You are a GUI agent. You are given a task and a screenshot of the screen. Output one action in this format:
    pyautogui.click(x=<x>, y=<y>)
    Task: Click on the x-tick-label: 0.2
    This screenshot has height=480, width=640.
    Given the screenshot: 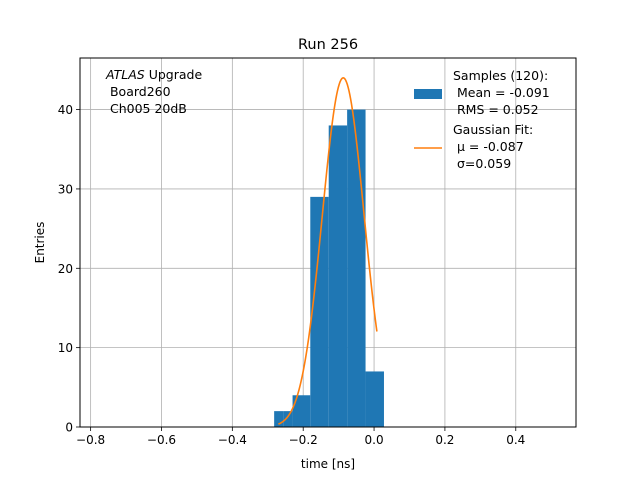 What is the action you would take?
    pyautogui.click(x=444, y=440)
    